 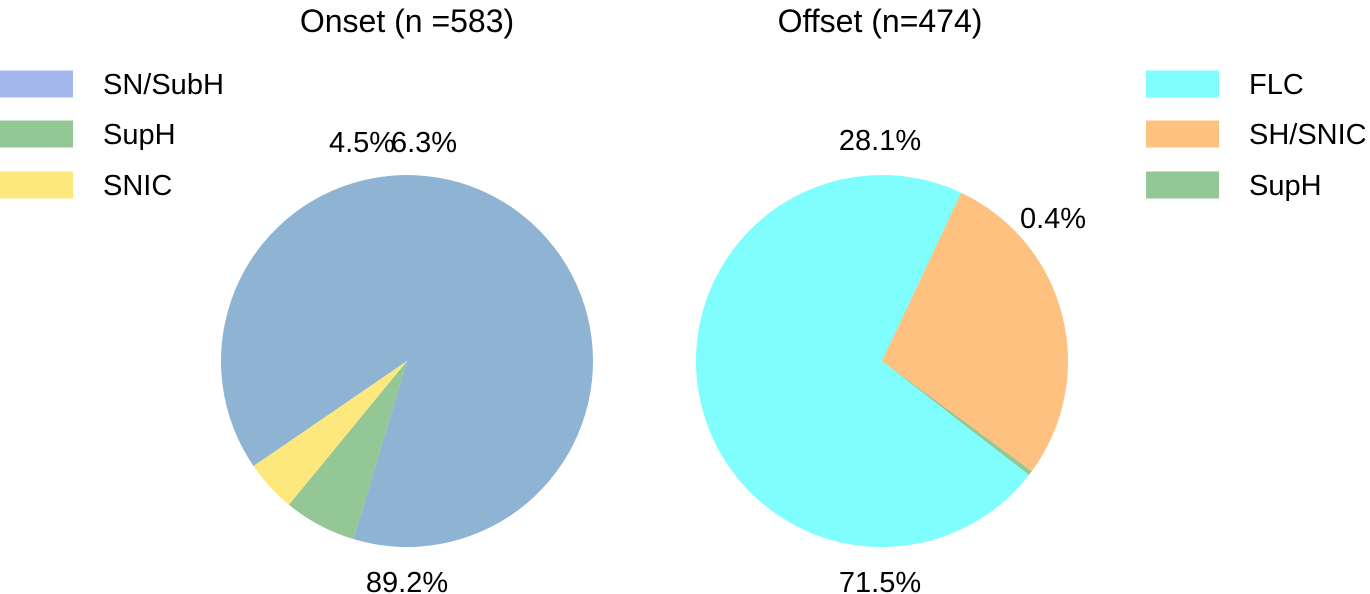 I want to click on chart-title: Onset (n =583), so click(x=407, y=21).